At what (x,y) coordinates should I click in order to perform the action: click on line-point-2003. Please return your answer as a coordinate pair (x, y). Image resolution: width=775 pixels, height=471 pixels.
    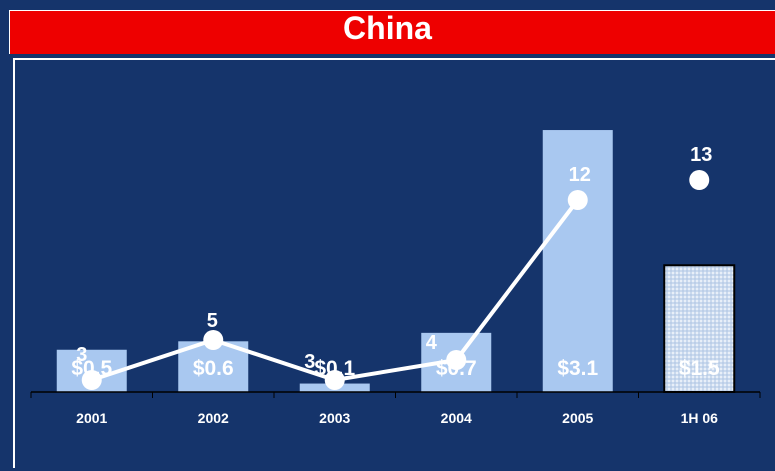
    Looking at the image, I should click on (334, 380).